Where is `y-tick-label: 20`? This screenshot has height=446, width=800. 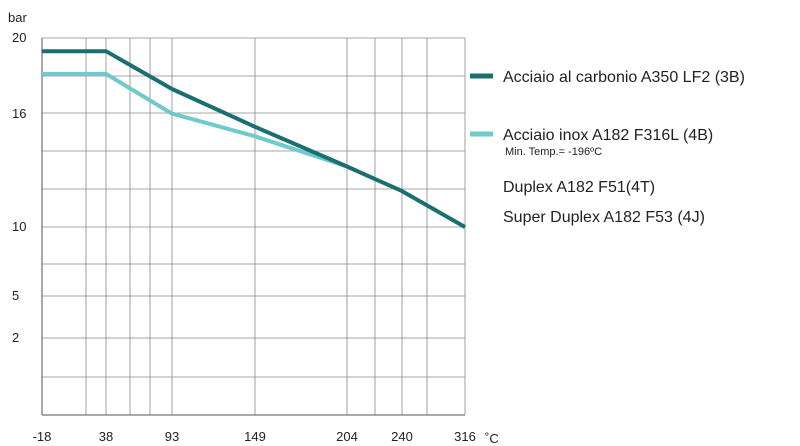
y-tick-label: 20 is located at coordinates (19, 37).